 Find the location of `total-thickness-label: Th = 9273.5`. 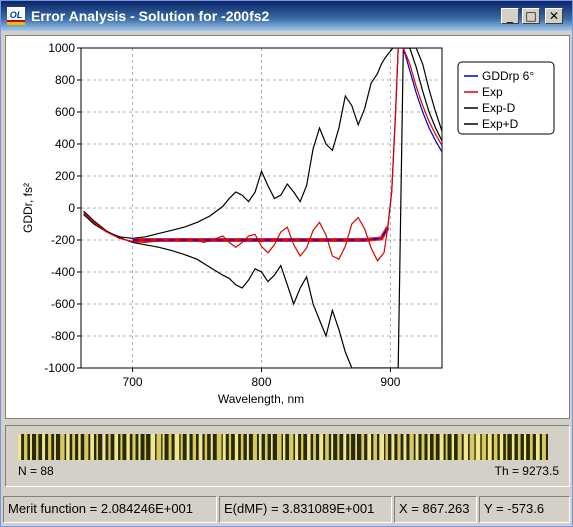

total-thickness-label: Th = 9273.5 is located at coordinates (526, 471).